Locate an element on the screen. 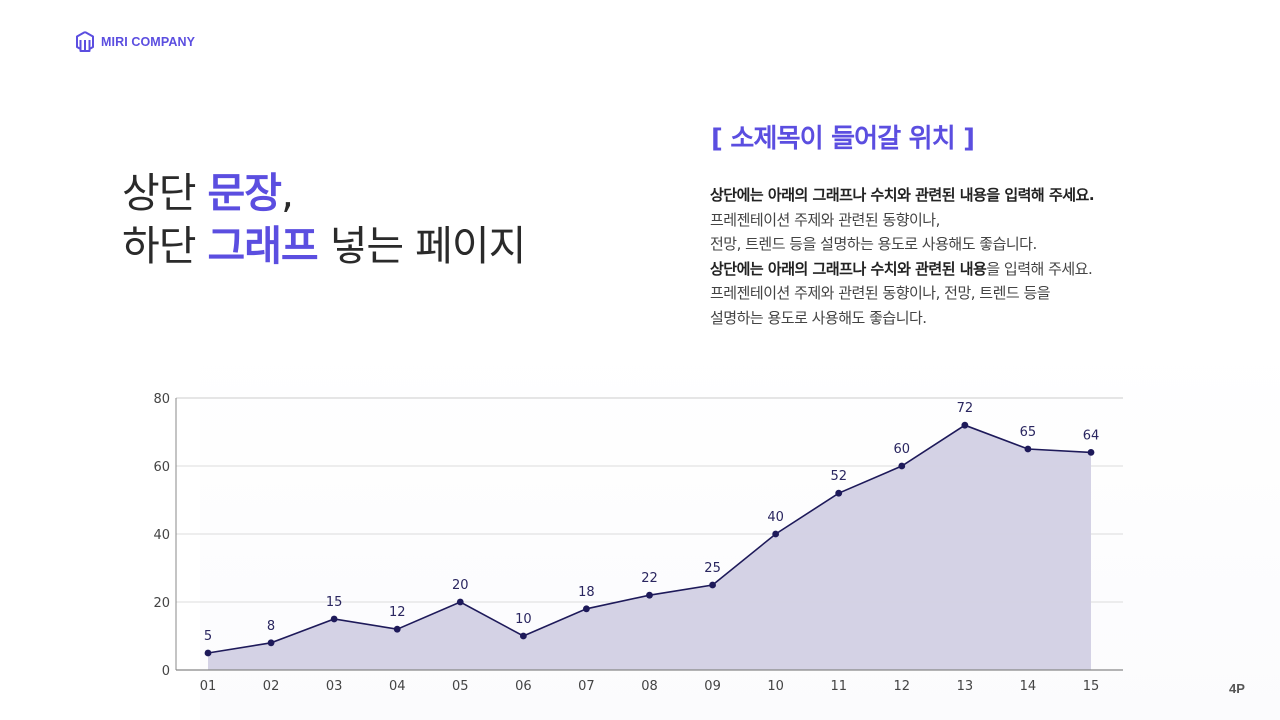 This screenshot has width=1280, height=720. headline-text: , is located at coordinates (287, 193).